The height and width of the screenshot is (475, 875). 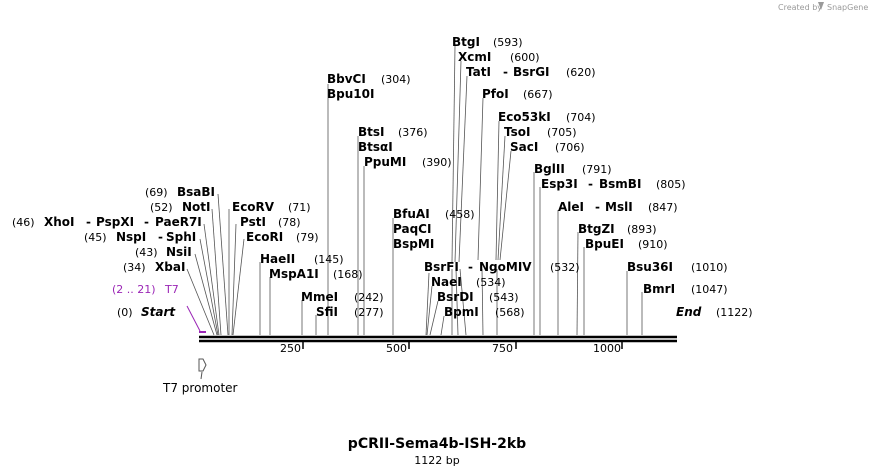 What do you see at coordinates (462, 345) in the screenshot?
I see `scale-ticks` at bounding box center [462, 345].